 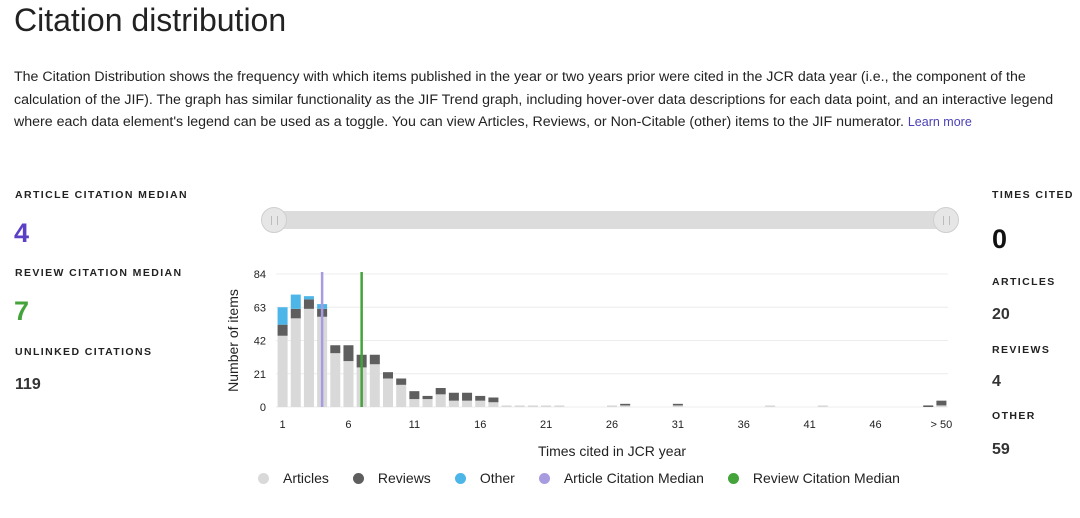 I want to click on legend-dot-articles, so click(x=263, y=478).